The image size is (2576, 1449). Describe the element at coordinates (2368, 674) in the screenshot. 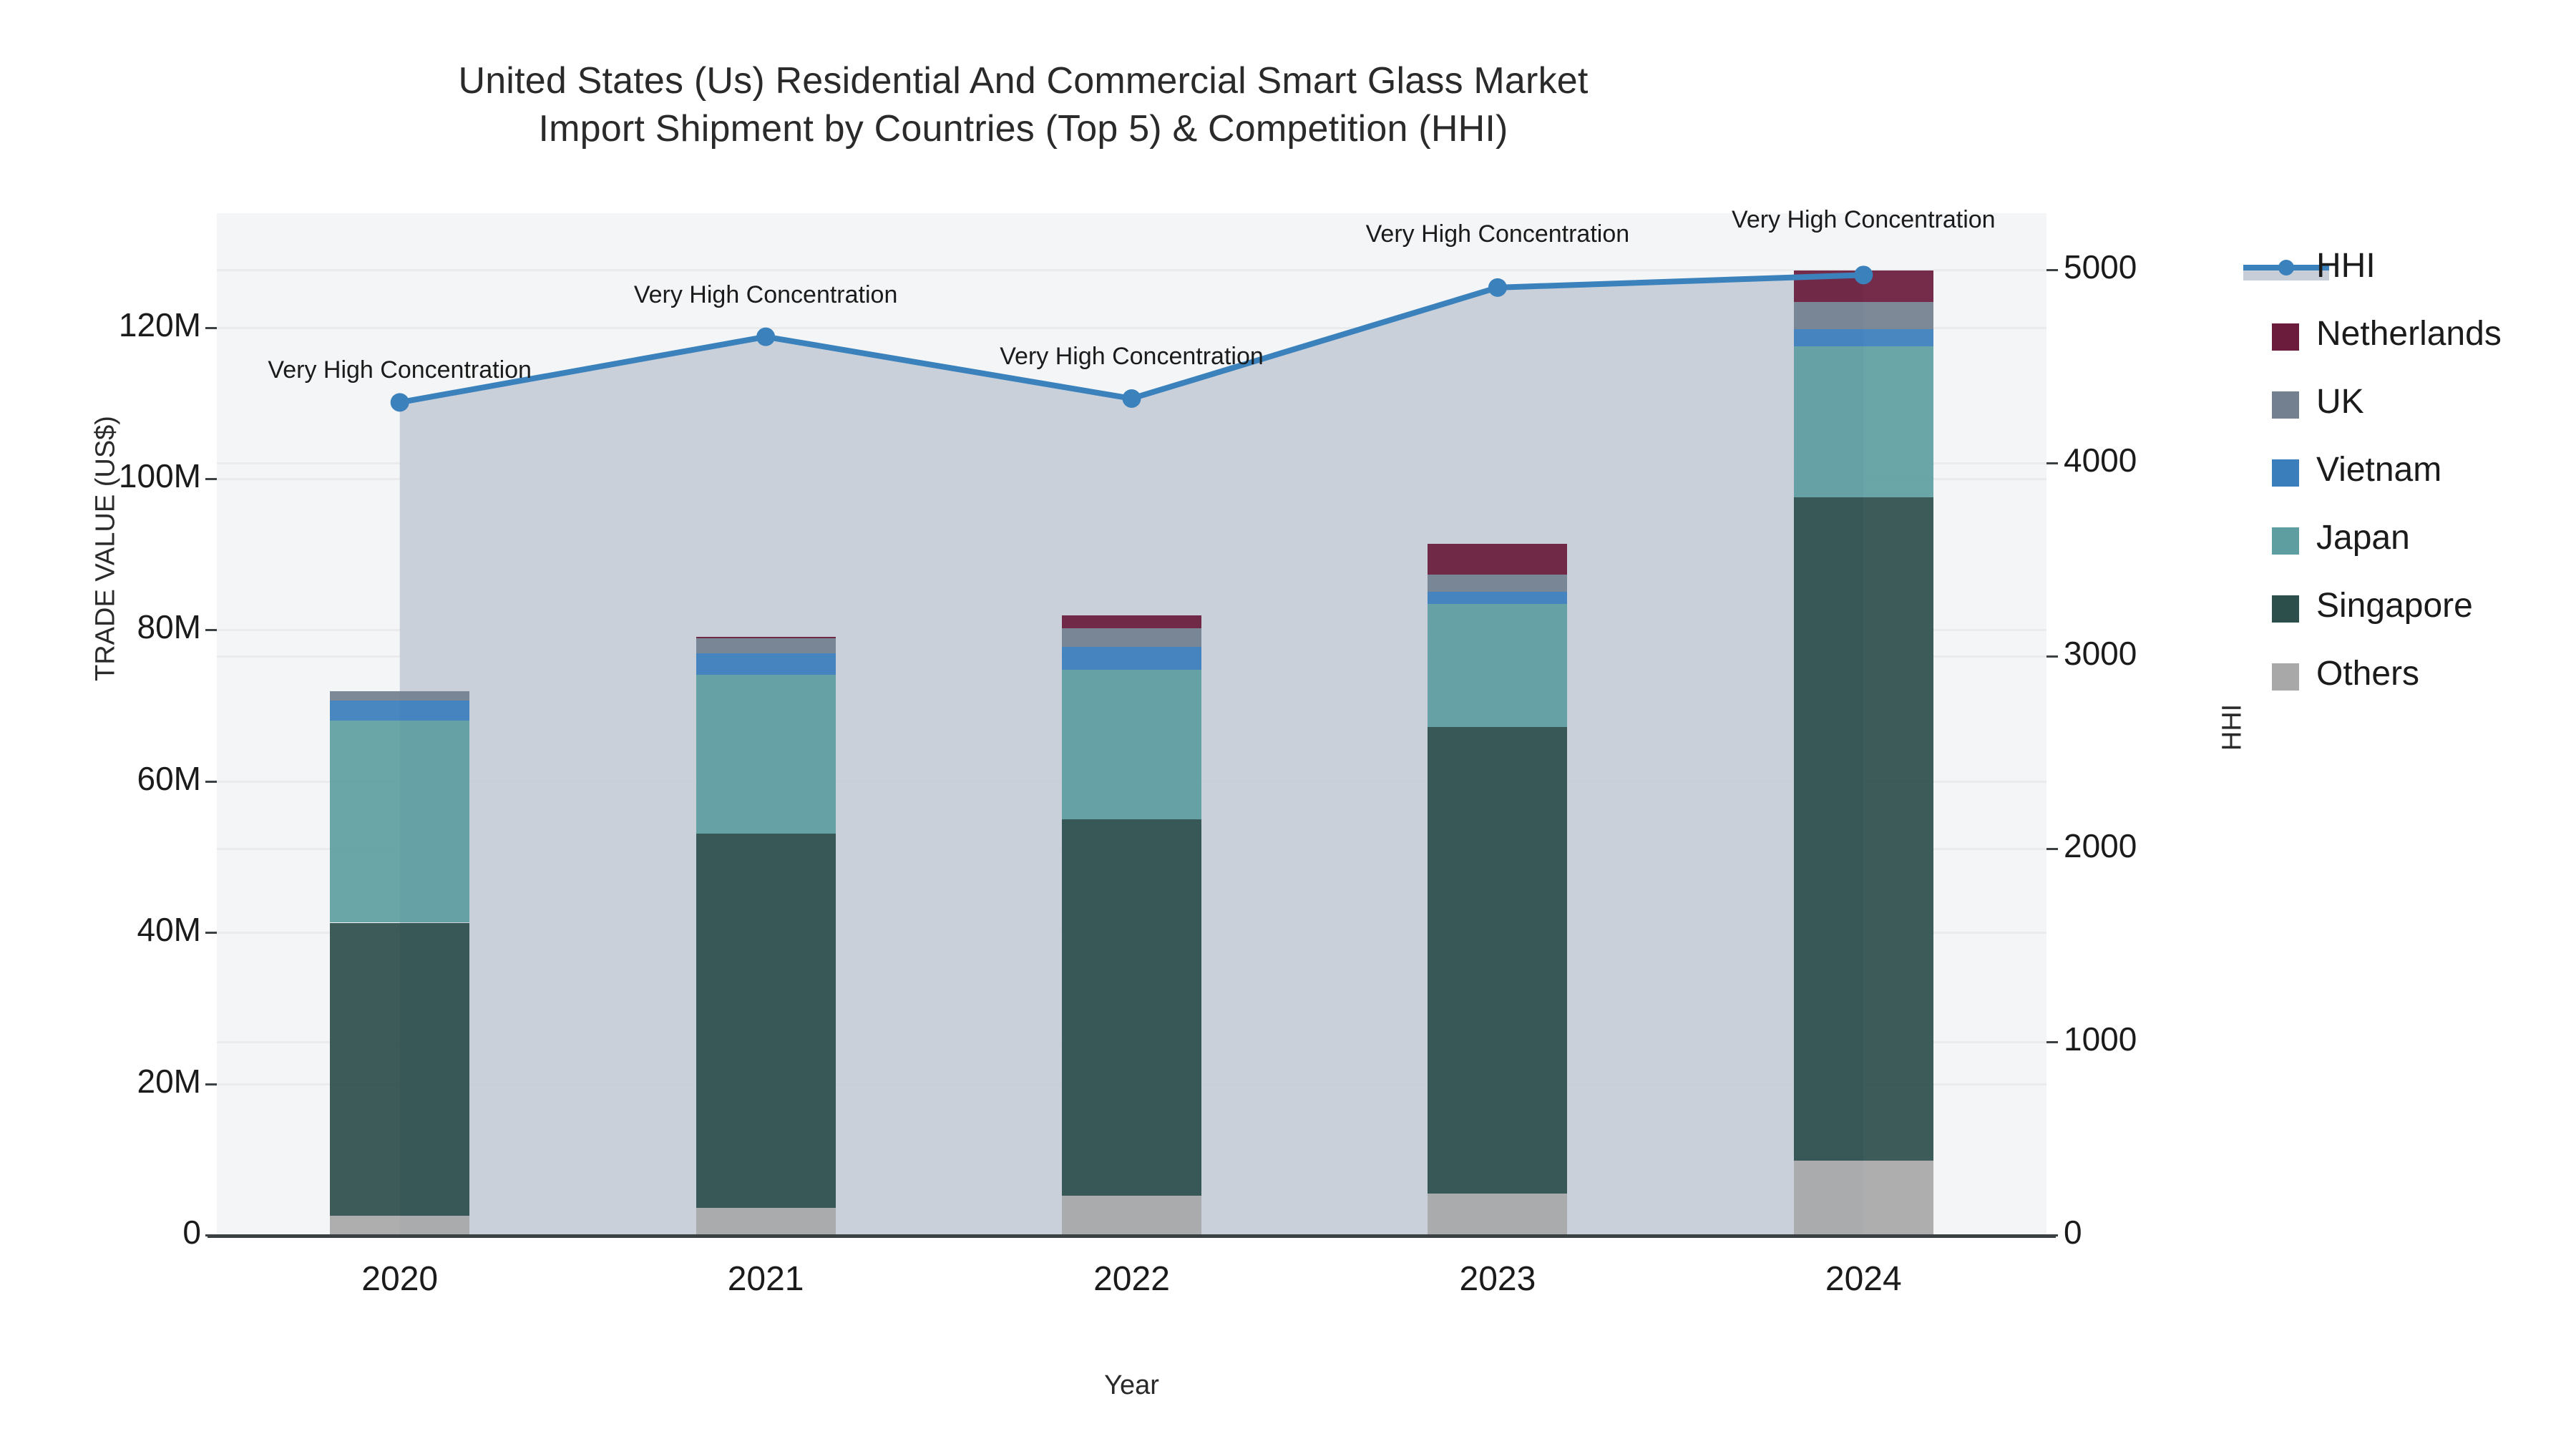

I see `legend-label: Others` at that location.